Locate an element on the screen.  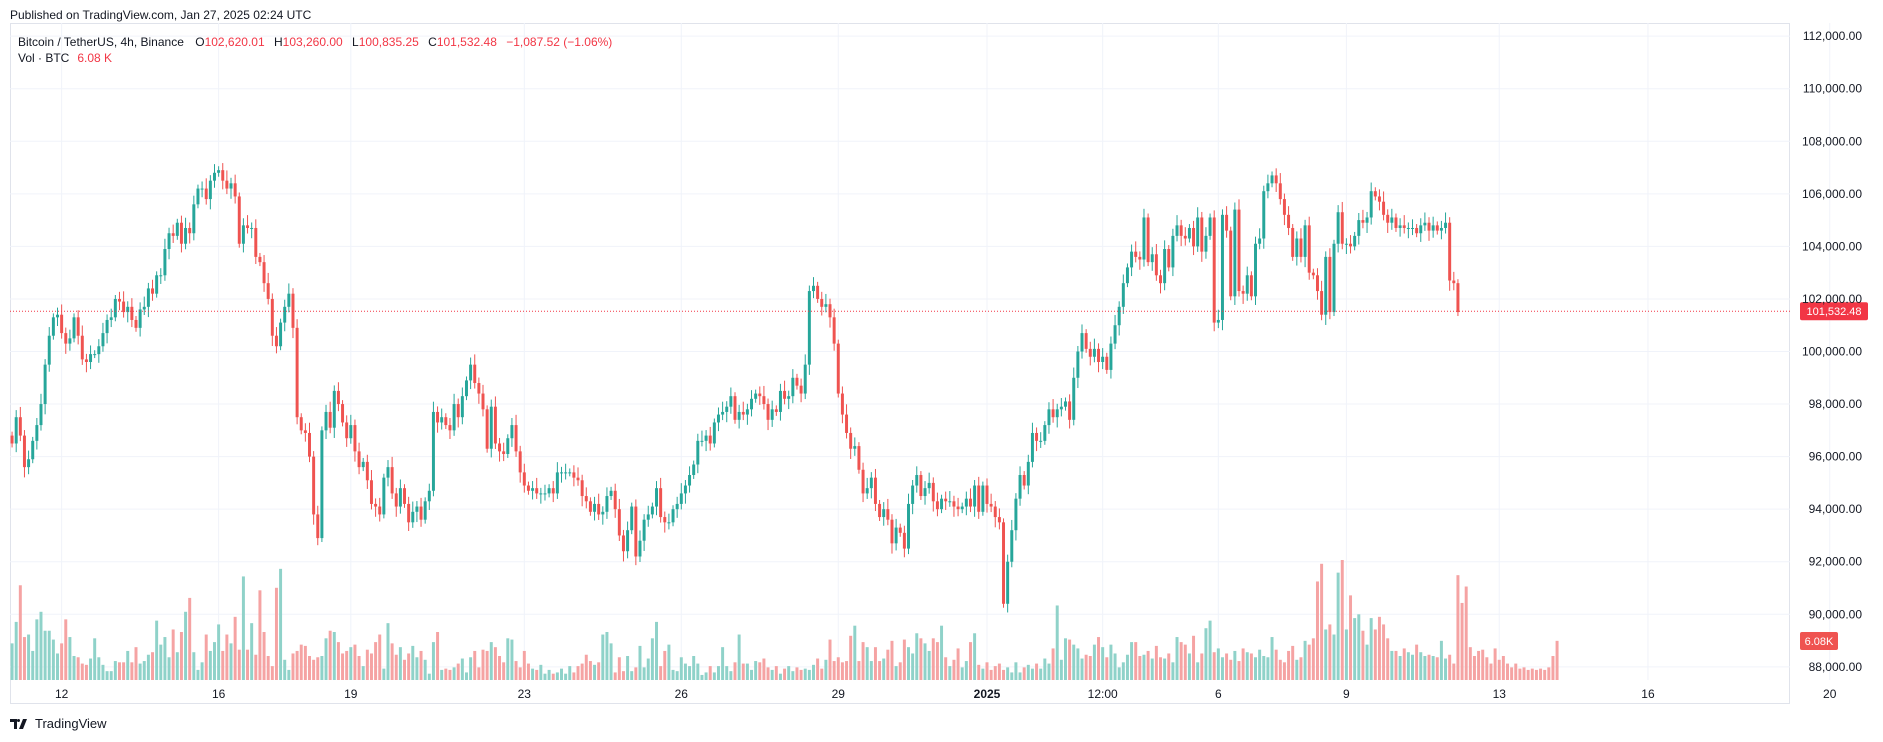
price-tick-label: 110,000.00 is located at coordinates (1832, 89).